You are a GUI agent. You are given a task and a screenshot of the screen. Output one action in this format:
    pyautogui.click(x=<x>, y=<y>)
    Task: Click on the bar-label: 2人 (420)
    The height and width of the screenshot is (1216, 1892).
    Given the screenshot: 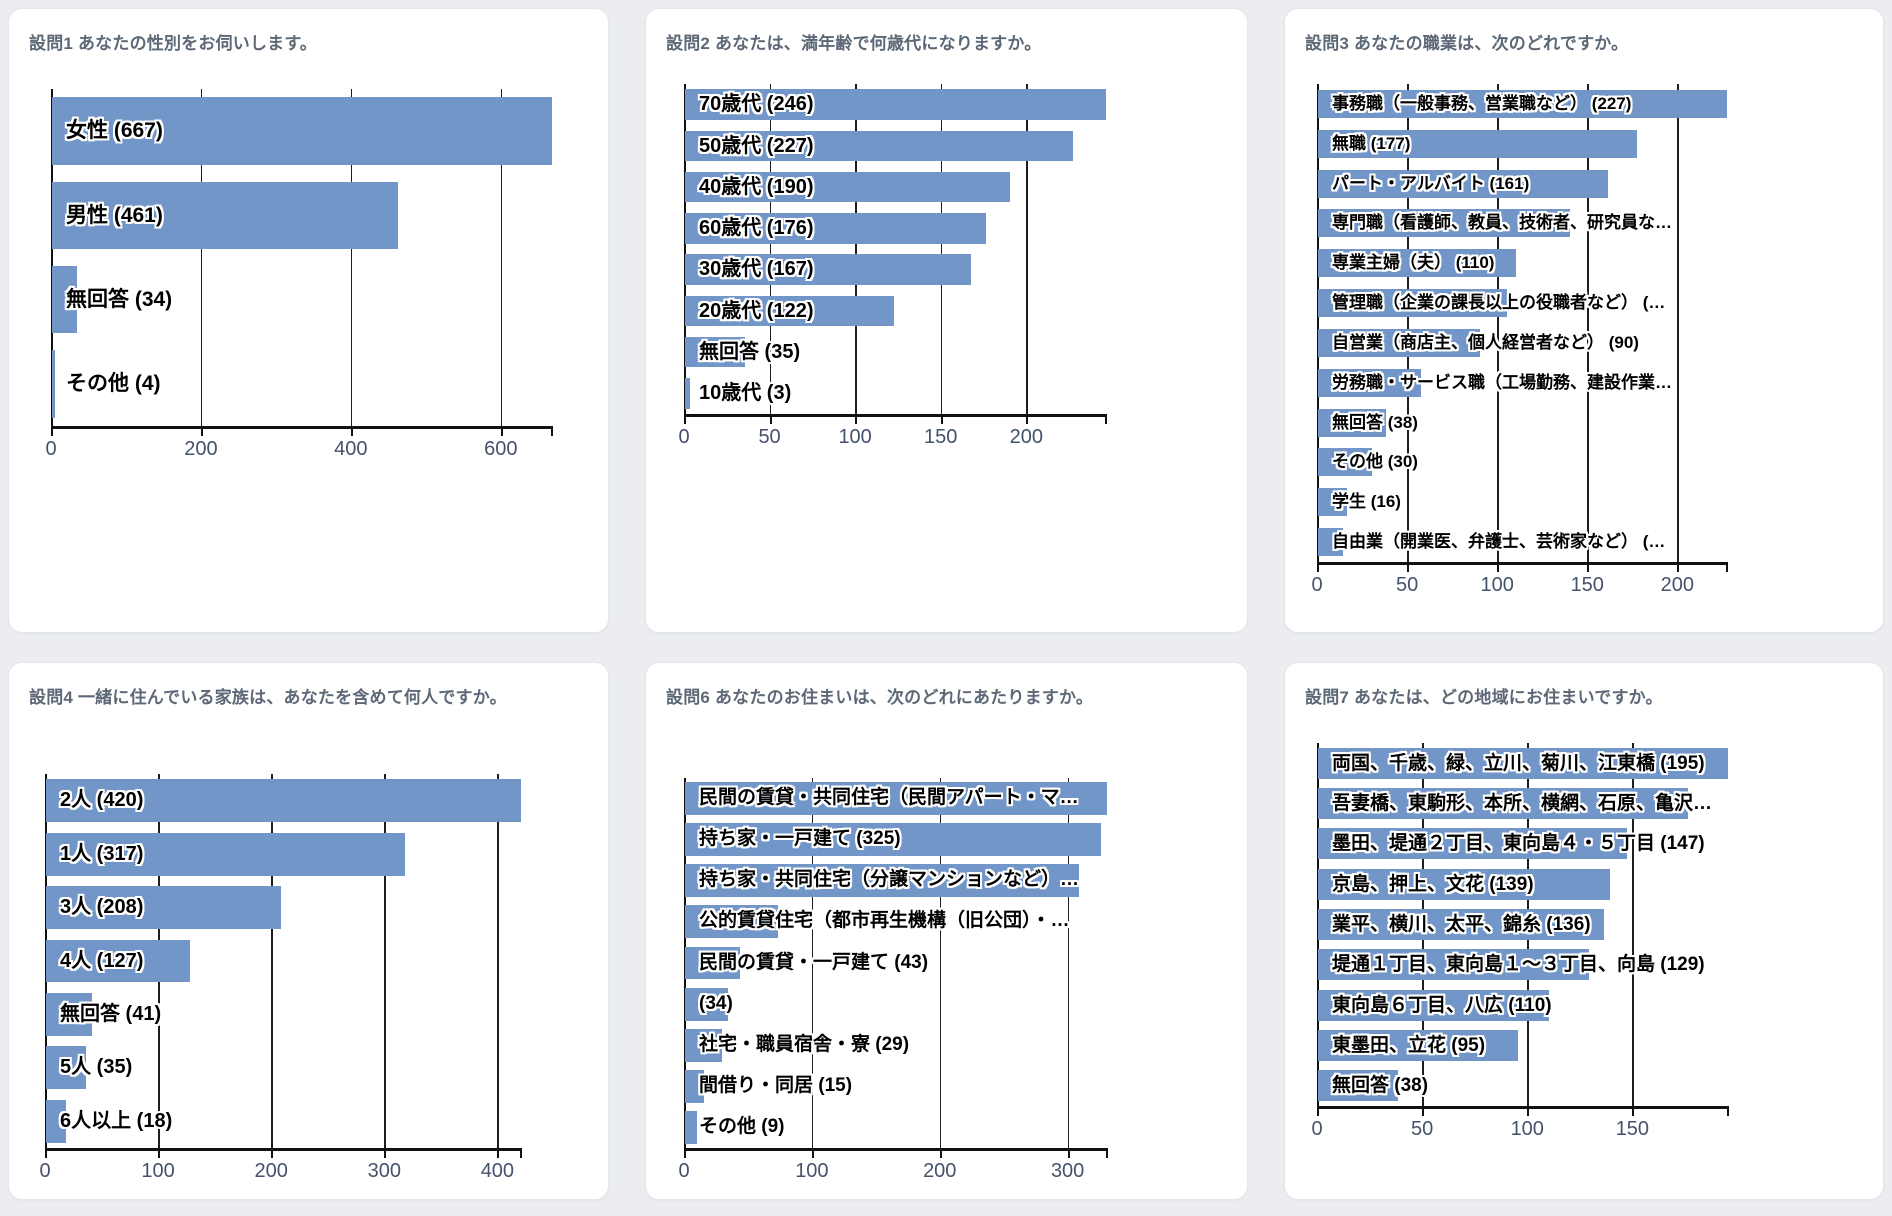 What is the action you would take?
    pyautogui.click(x=102, y=800)
    